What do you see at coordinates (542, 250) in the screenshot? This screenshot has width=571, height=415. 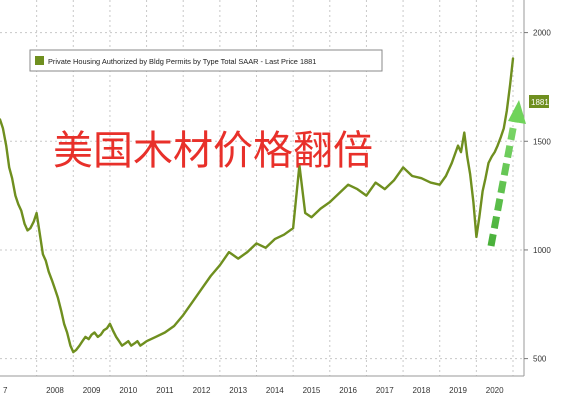 I see `y-tick-label: 1000` at bounding box center [542, 250].